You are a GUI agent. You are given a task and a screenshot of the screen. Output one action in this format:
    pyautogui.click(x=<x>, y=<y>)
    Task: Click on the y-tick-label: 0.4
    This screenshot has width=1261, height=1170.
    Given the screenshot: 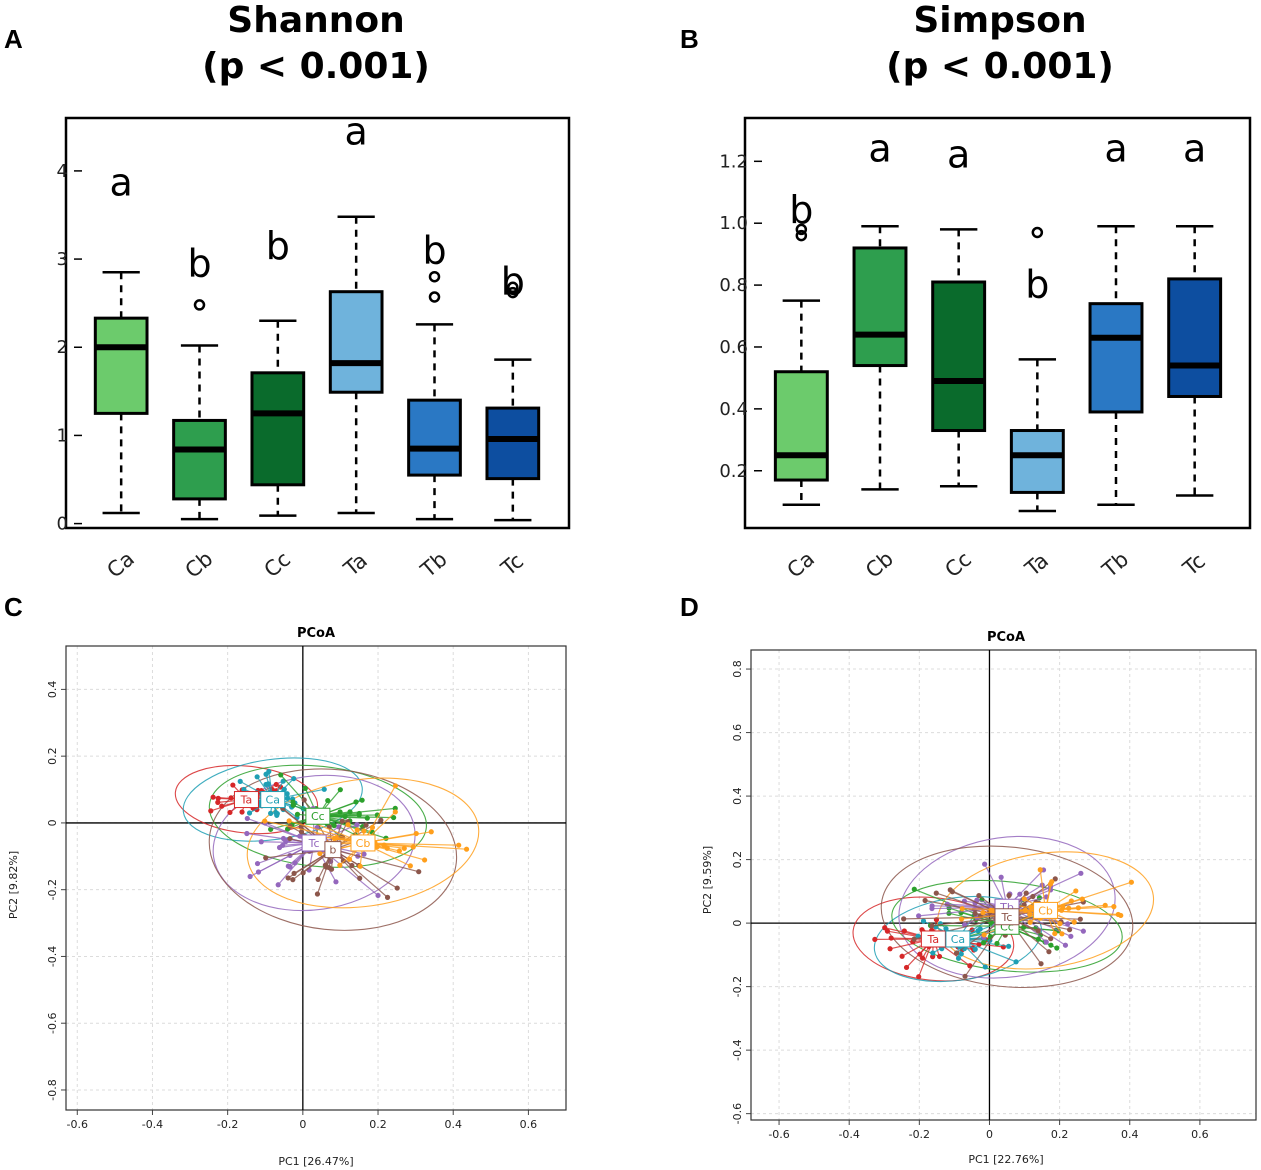 What is the action you would take?
    pyautogui.click(x=733, y=409)
    